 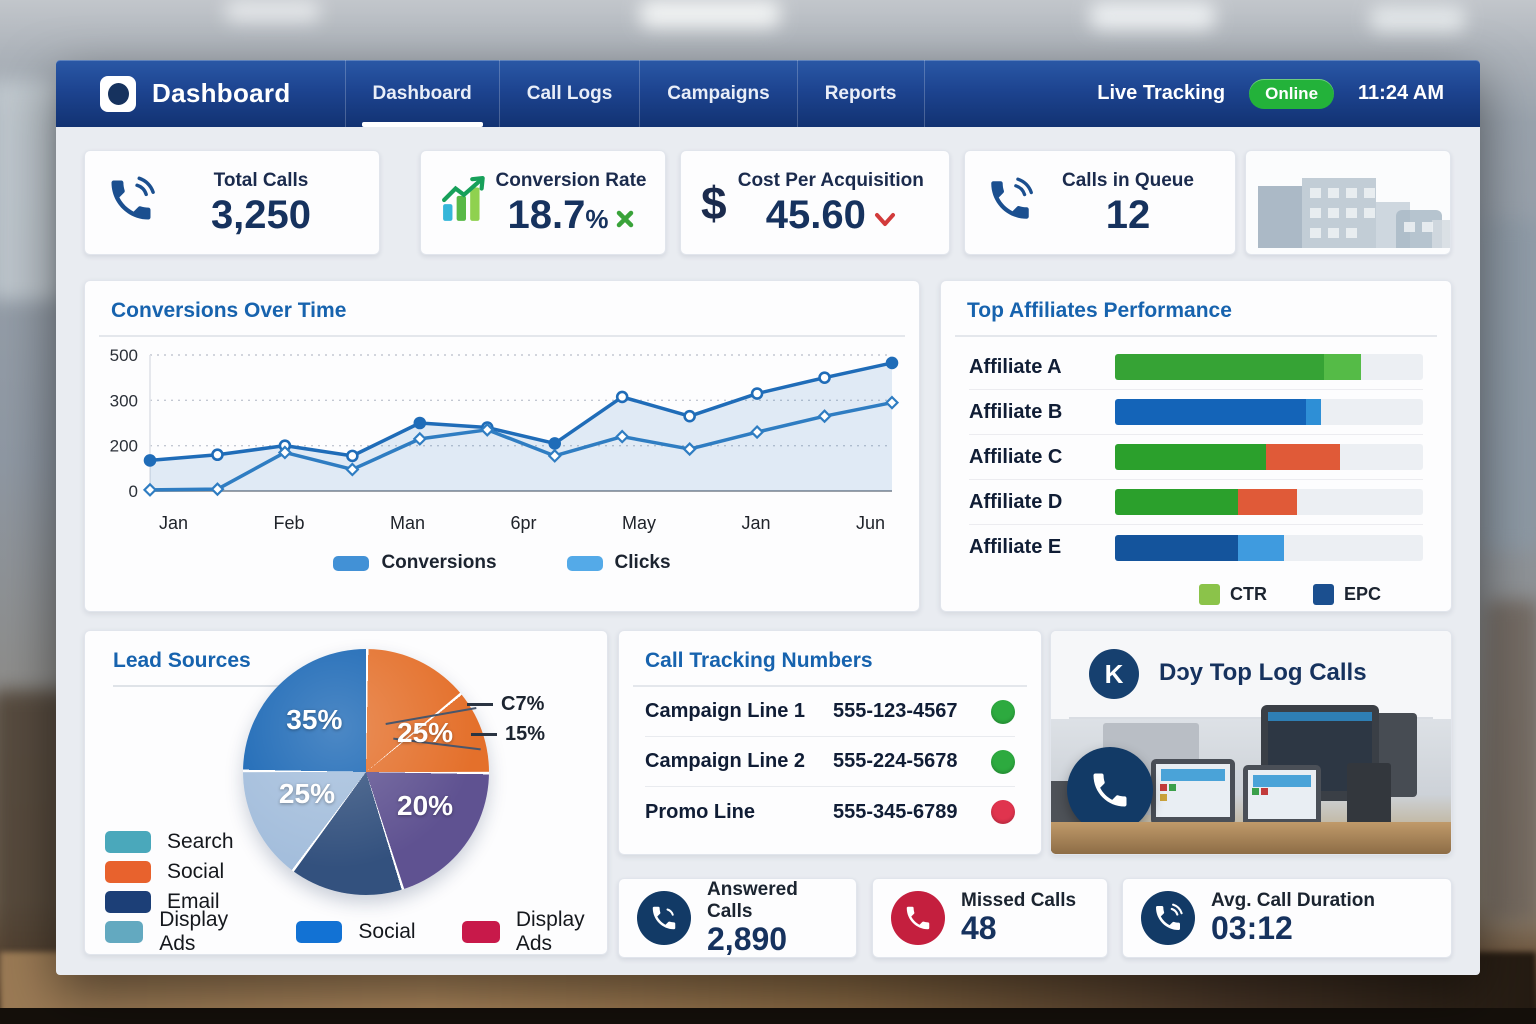 What do you see at coordinates (118, 93) in the screenshot?
I see `app-logo` at bounding box center [118, 93].